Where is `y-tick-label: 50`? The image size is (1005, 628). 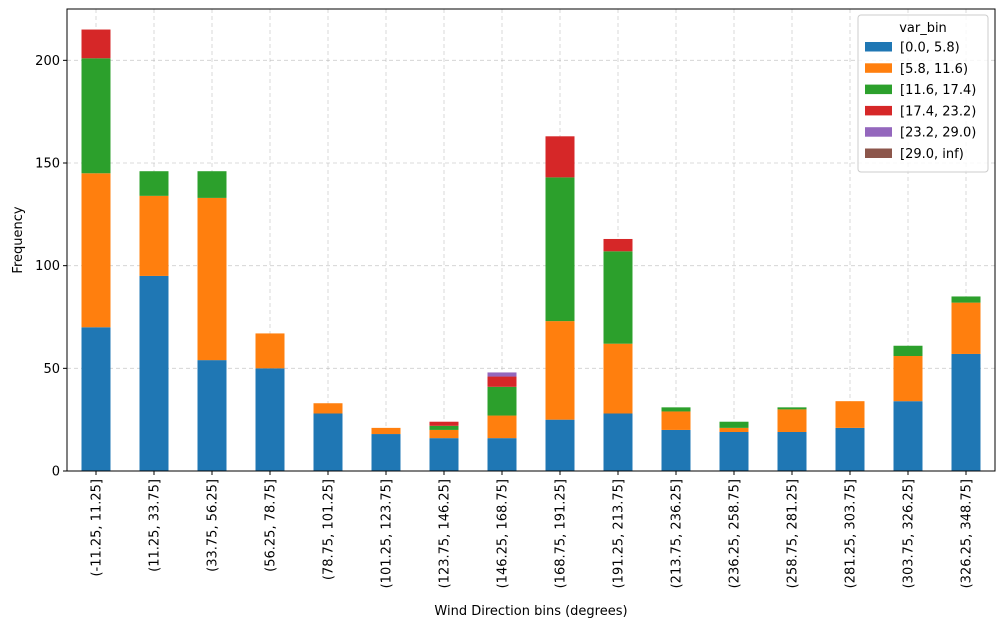 y-tick-label: 50 is located at coordinates (51, 369).